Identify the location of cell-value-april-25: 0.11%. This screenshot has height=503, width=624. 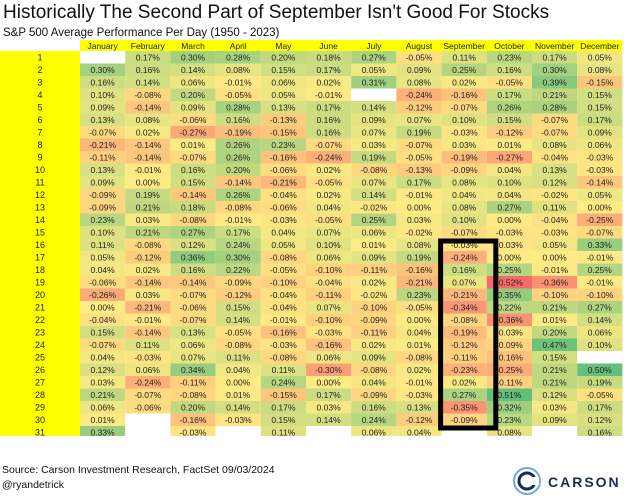
(238, 358).